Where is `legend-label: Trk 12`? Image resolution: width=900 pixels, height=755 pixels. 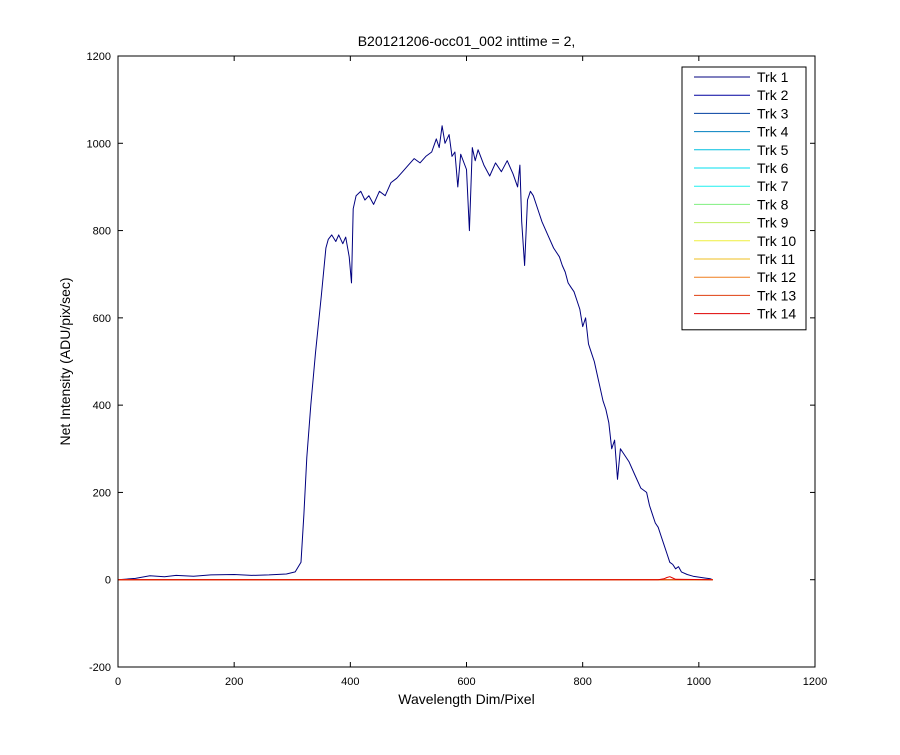 legend-label: Trk 12 is located at coordinates (776, 277).